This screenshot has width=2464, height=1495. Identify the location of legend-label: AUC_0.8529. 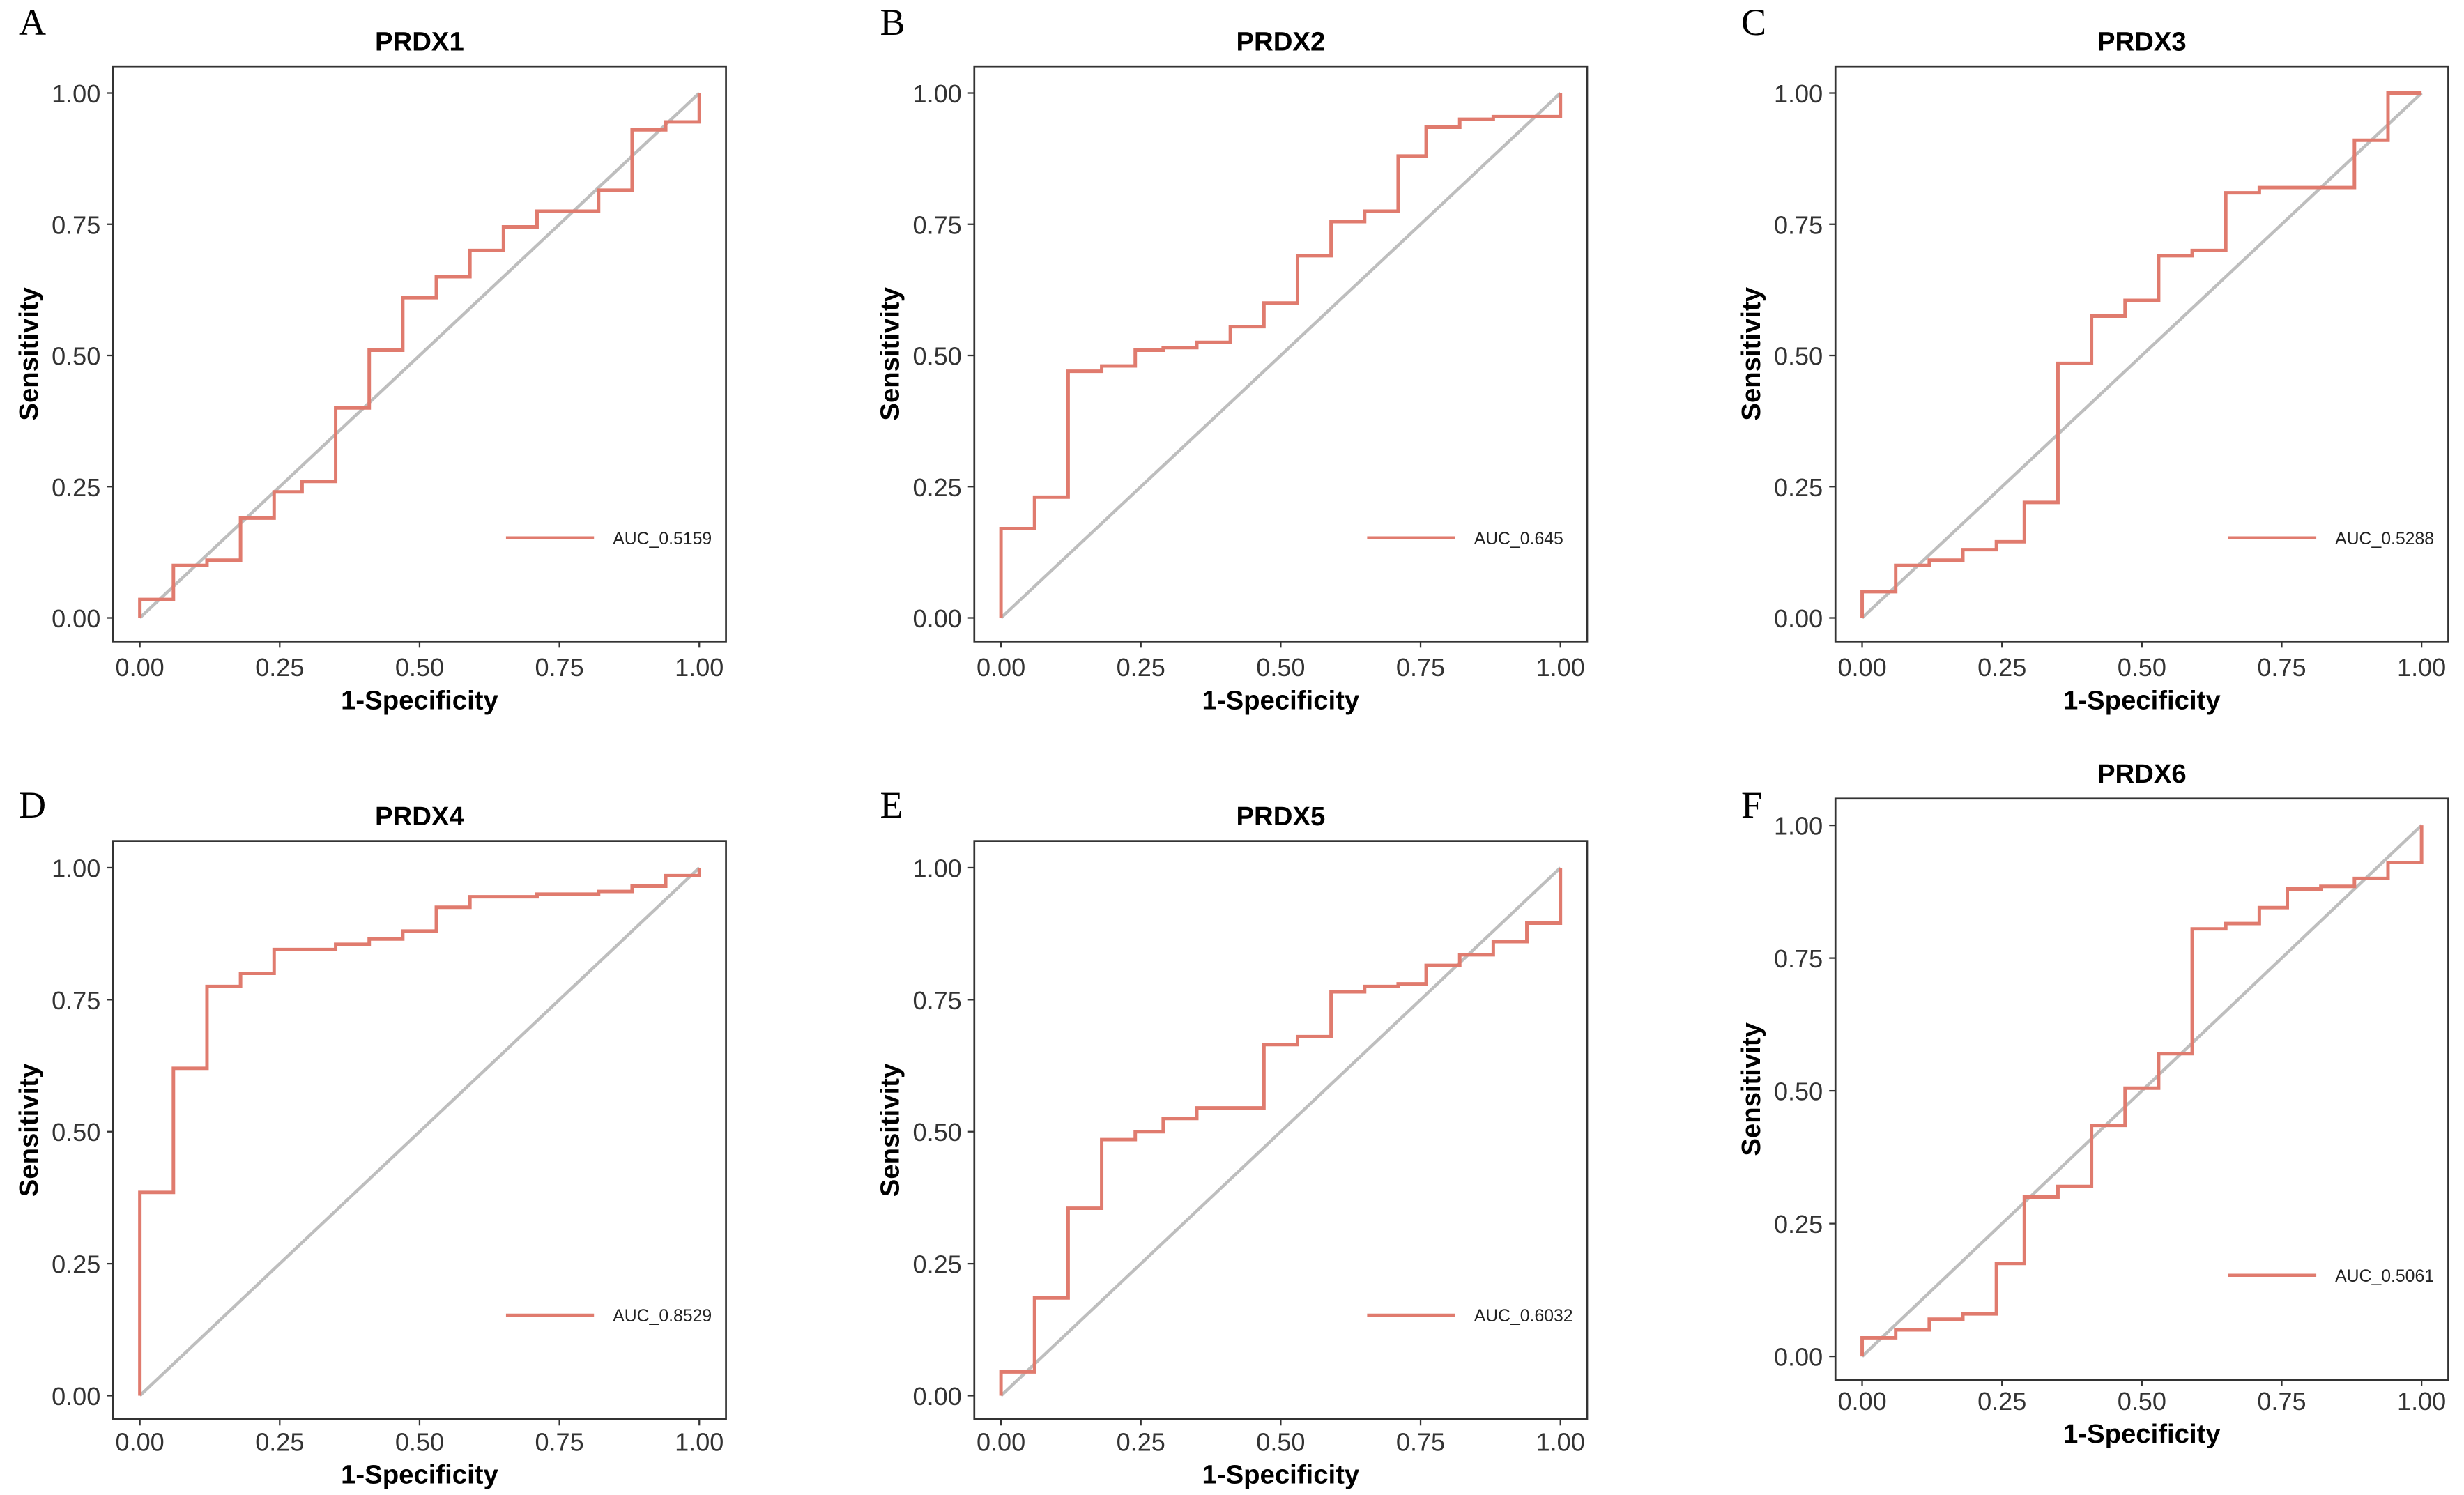
(662, 1316).